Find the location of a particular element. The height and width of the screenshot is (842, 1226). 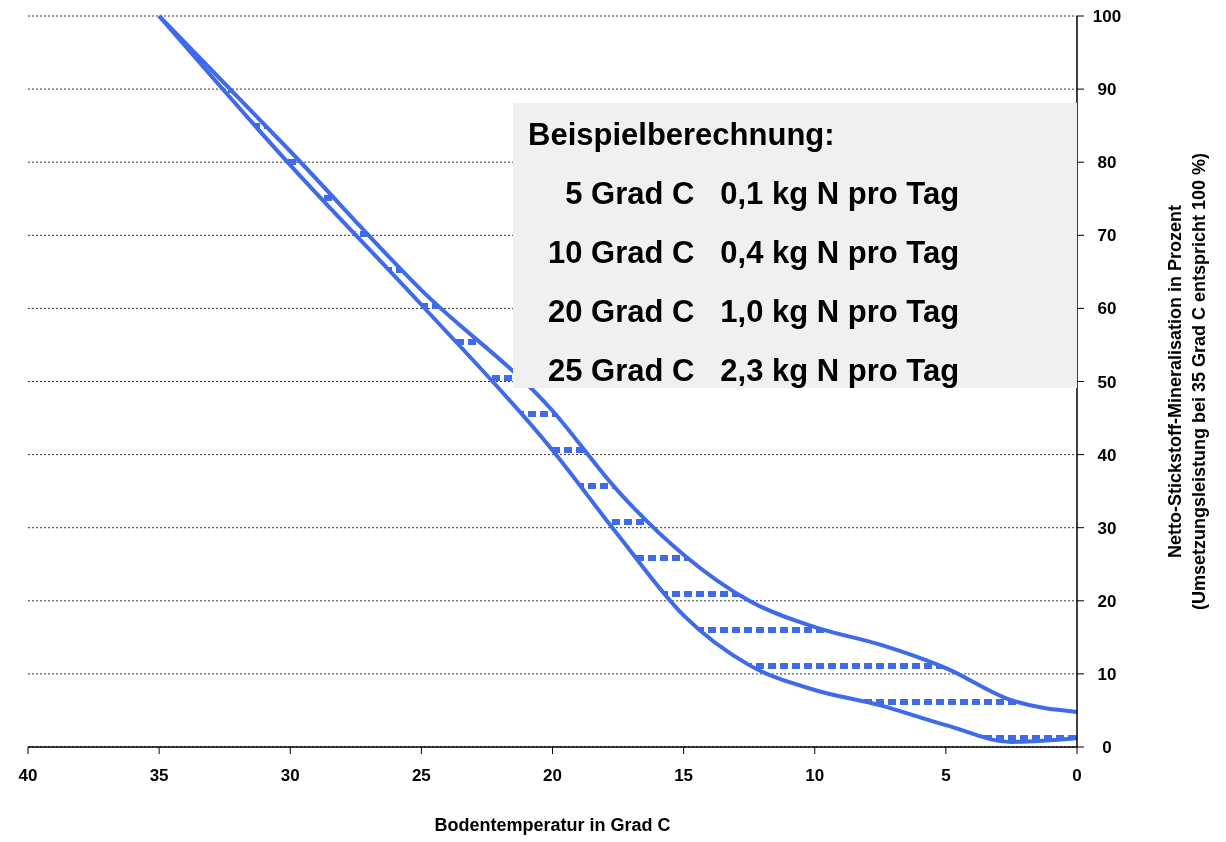

x-tick-label: 10 is located at coordinates (815, 775).